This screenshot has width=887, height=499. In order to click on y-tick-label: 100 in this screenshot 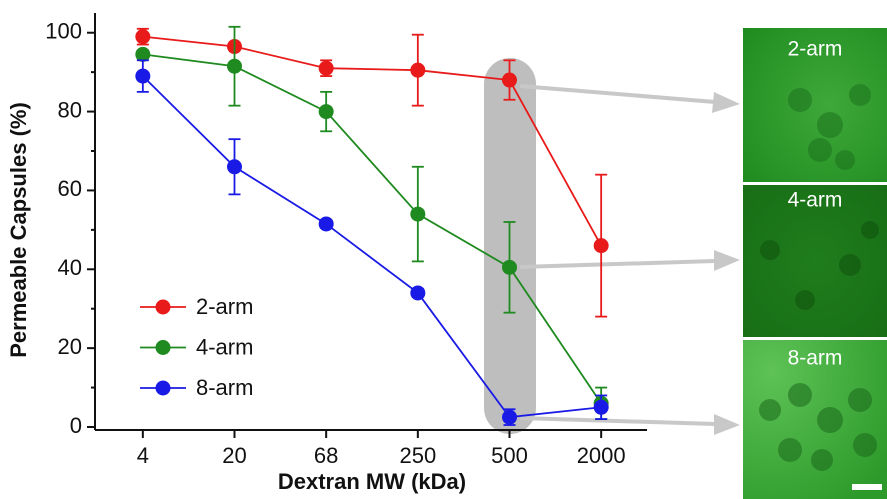, I will do `click(63, 31)`.